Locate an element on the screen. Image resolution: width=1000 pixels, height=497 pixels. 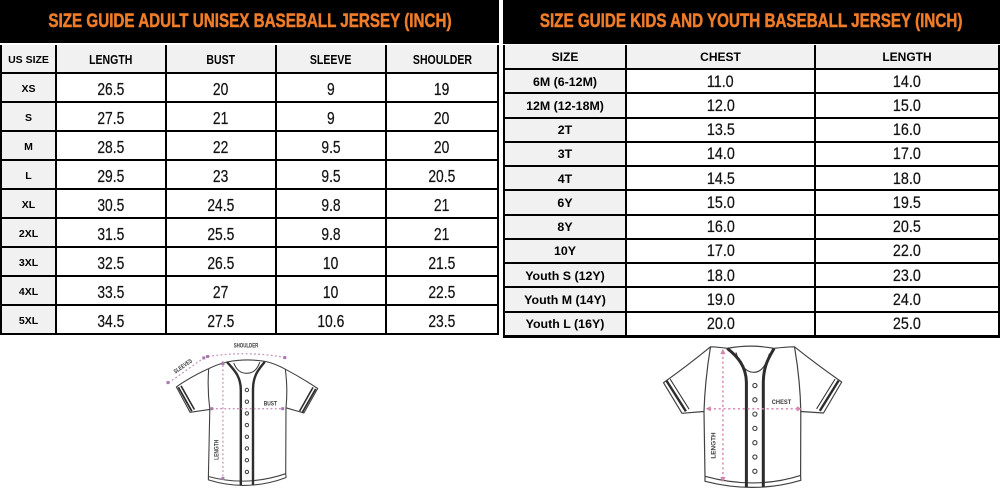
svg-text: BUST is located at coordinates (271, 404).